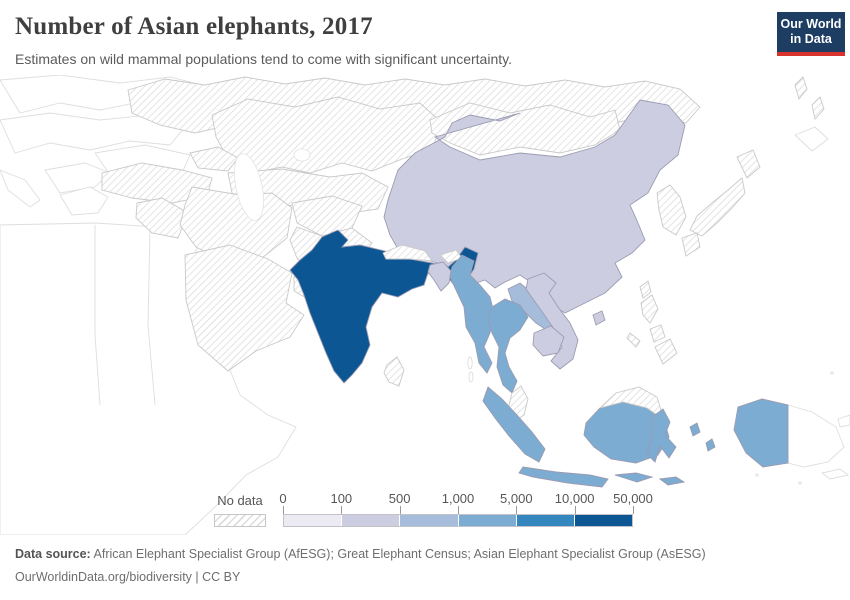 The image size is (850, 600). Describe the element at coordinates (552, 321) in the screenshot. I see `country-vietnam` at that location.